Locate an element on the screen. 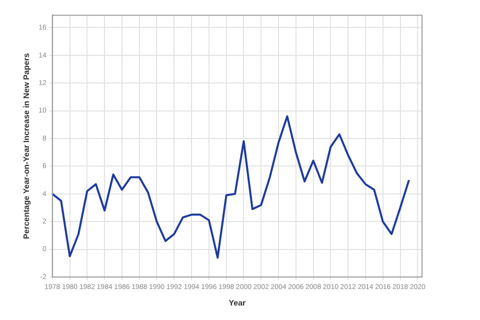 This screenshot has width=480, height=320. x-axis-title: Year is located at coordinates (237, 303).